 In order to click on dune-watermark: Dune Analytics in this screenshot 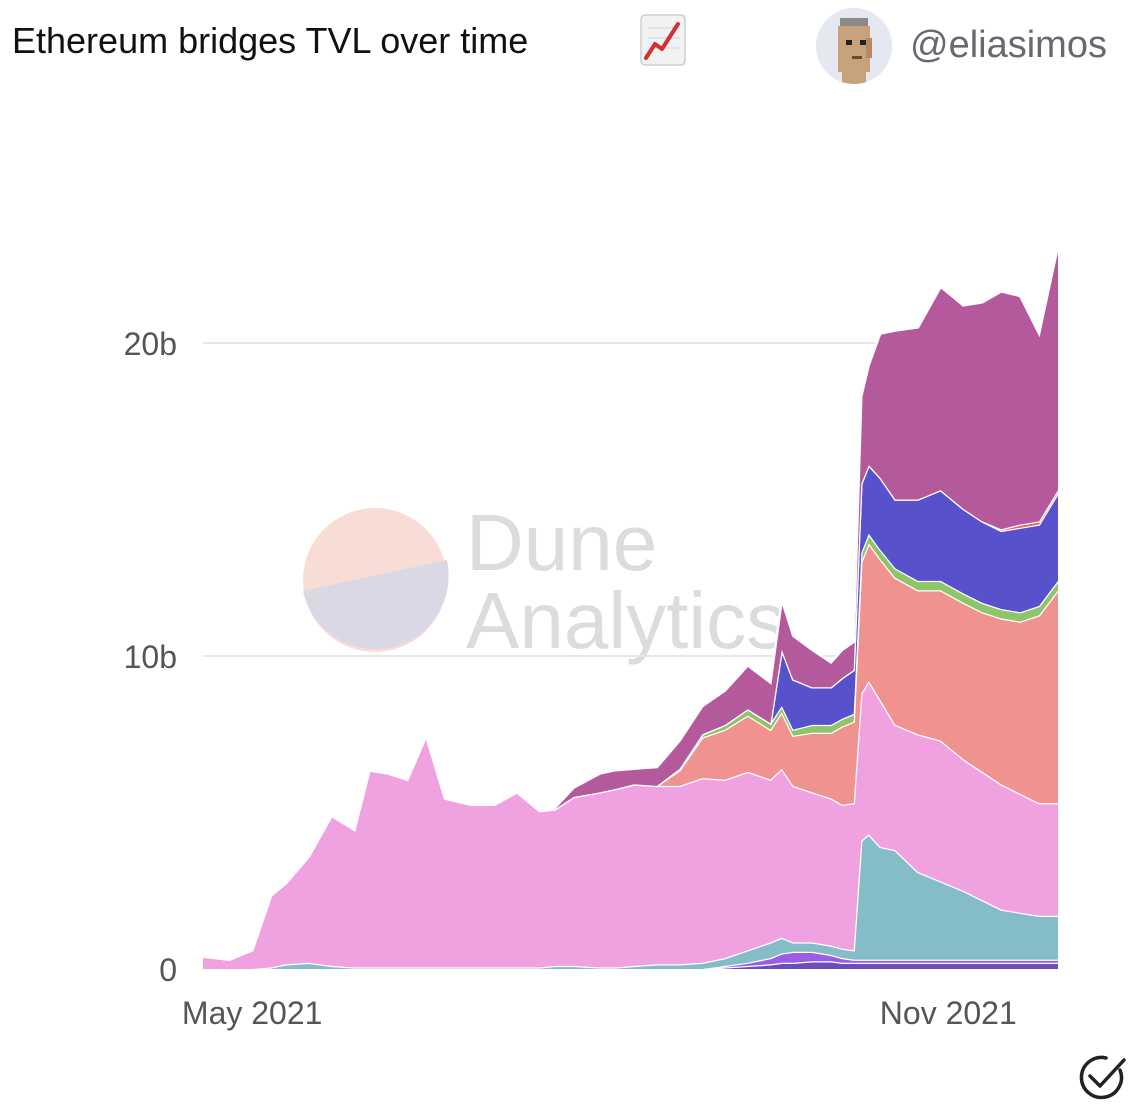, I will do `click(544, 581)`.